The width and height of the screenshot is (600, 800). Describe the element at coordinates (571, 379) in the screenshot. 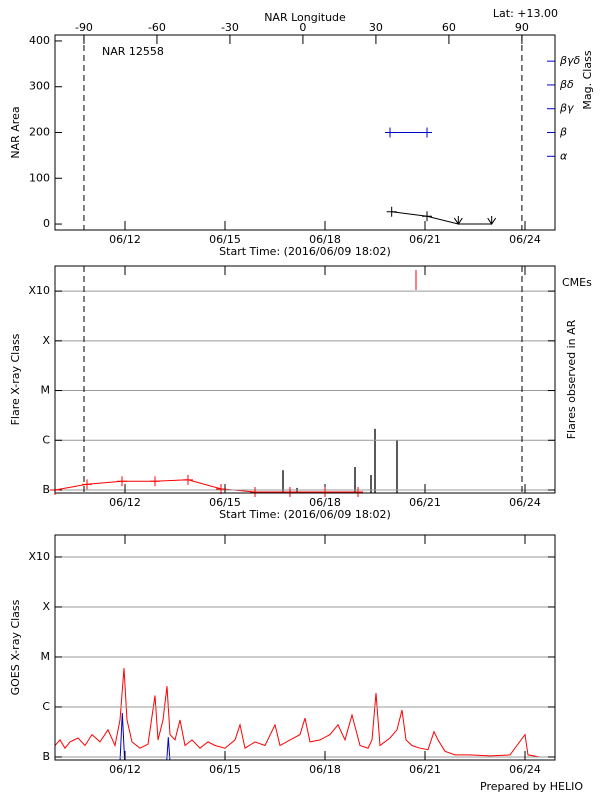

I see `y2-axis-label: Flares observed in AR` at that location.